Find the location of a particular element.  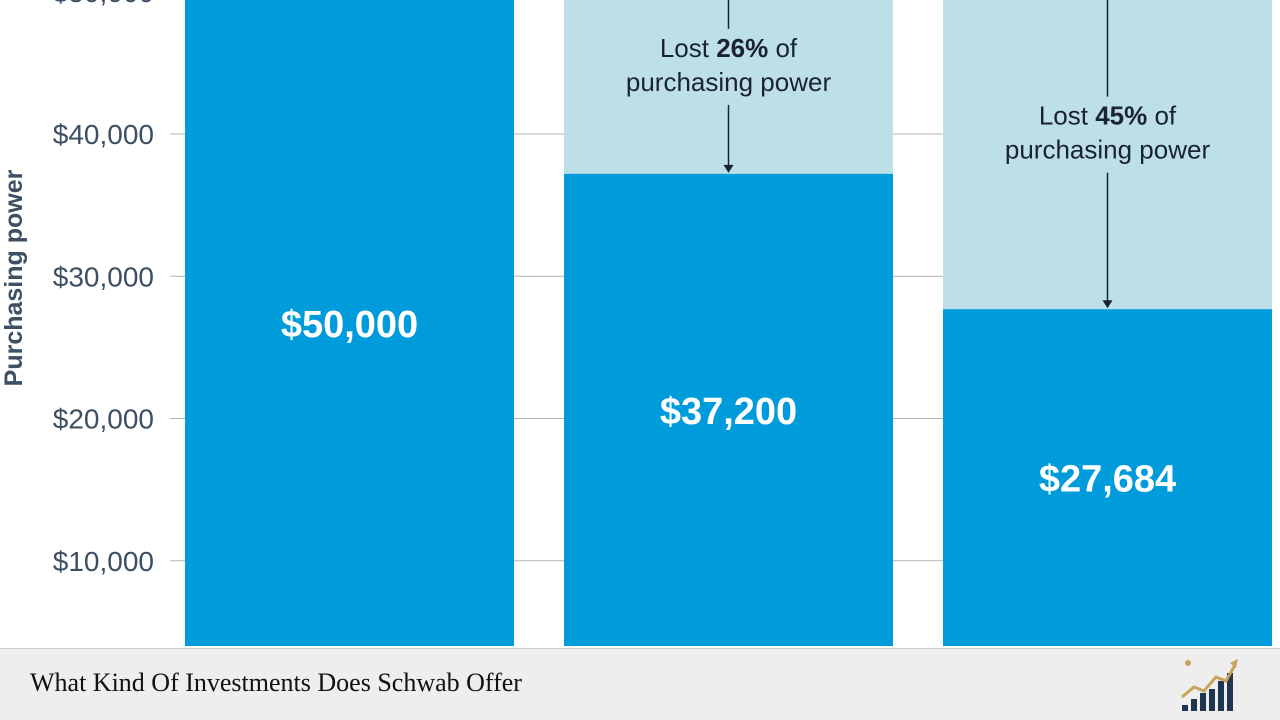

lost-annotation: Lost 26% of purchasing power is located at coordinates (729, 86).